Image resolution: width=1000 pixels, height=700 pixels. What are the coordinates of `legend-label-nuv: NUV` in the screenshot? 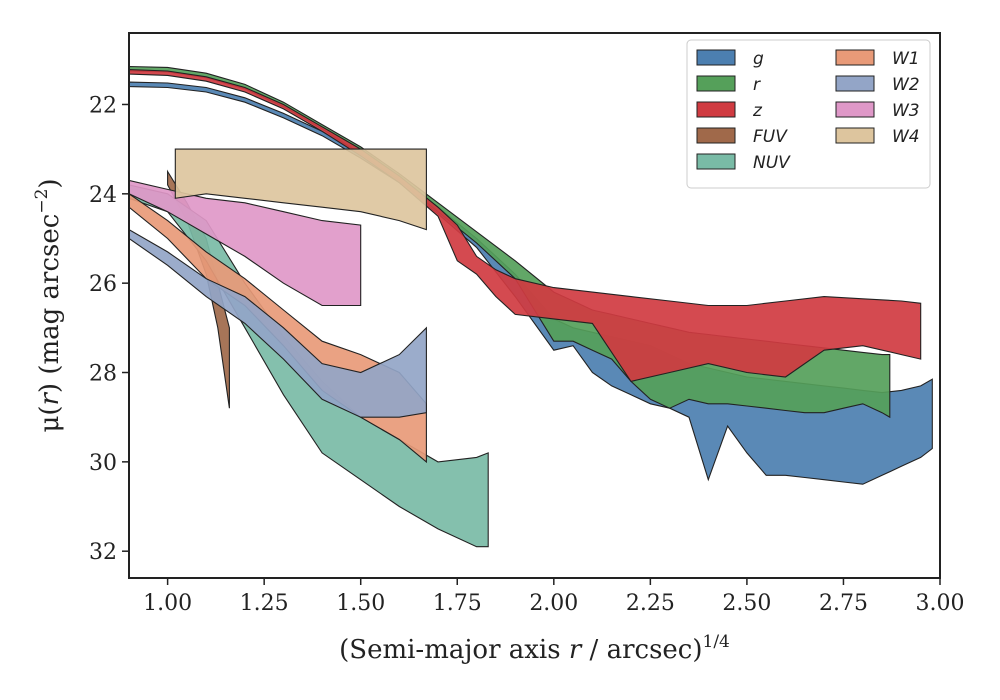 It's located at (772, 163).